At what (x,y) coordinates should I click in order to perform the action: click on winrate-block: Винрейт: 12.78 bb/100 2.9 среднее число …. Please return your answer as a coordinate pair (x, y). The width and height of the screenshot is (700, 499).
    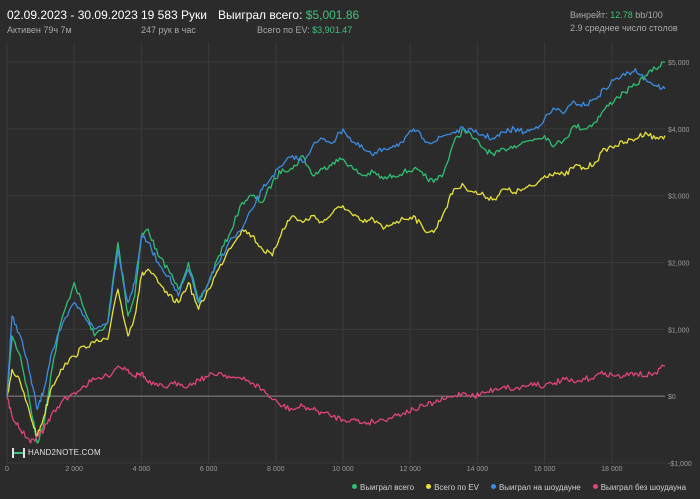
    Looking at the image, I should click on (624, 21).